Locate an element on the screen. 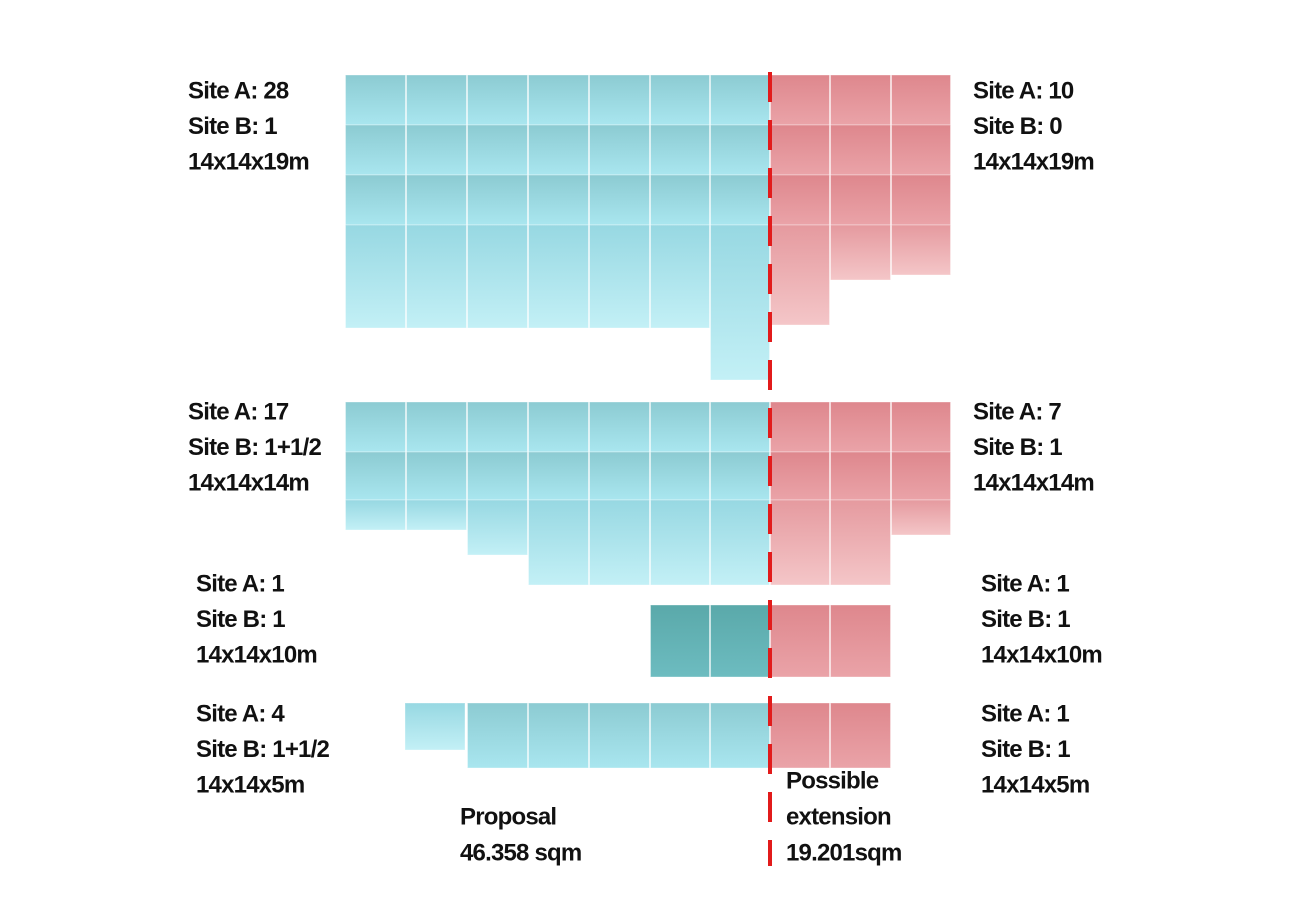  right-label: 14x14x14m is located at coordinates (1033, 482).